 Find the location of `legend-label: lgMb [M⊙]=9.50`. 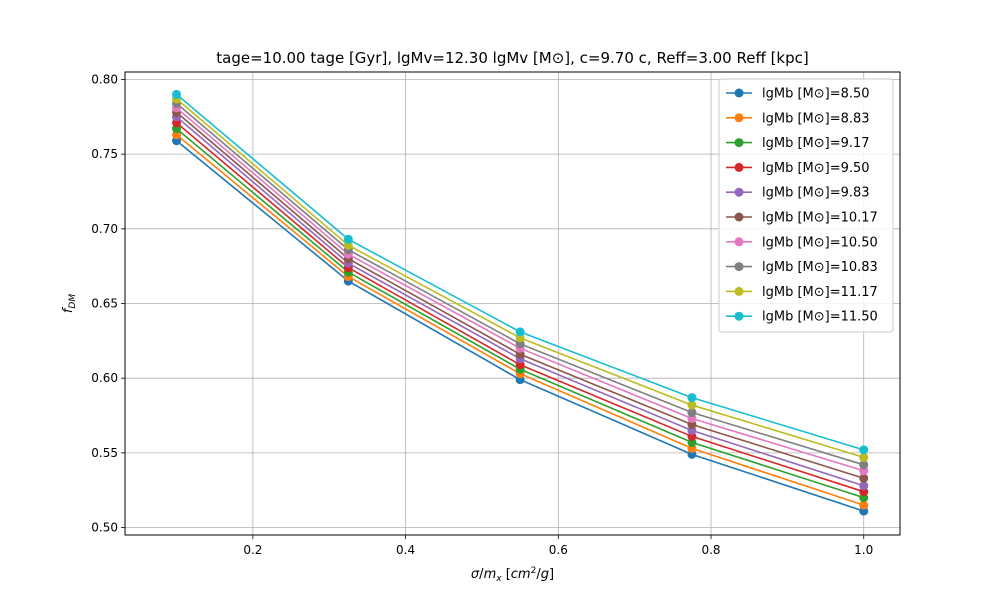

legend-label: lgMb [M⊙]=9.50 is located at coordinates (816, 168).